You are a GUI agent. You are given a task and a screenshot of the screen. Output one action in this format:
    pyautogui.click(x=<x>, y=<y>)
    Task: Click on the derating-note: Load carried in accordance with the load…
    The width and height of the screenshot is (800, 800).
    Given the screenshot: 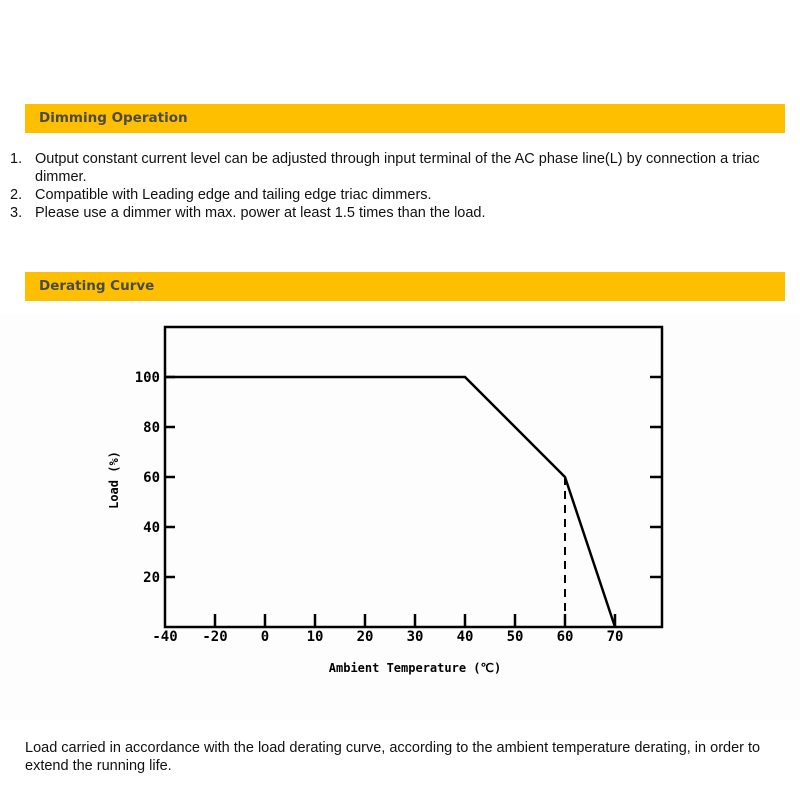 What is the action you would take?
    pyautogui.click(x=393, y=757)
    